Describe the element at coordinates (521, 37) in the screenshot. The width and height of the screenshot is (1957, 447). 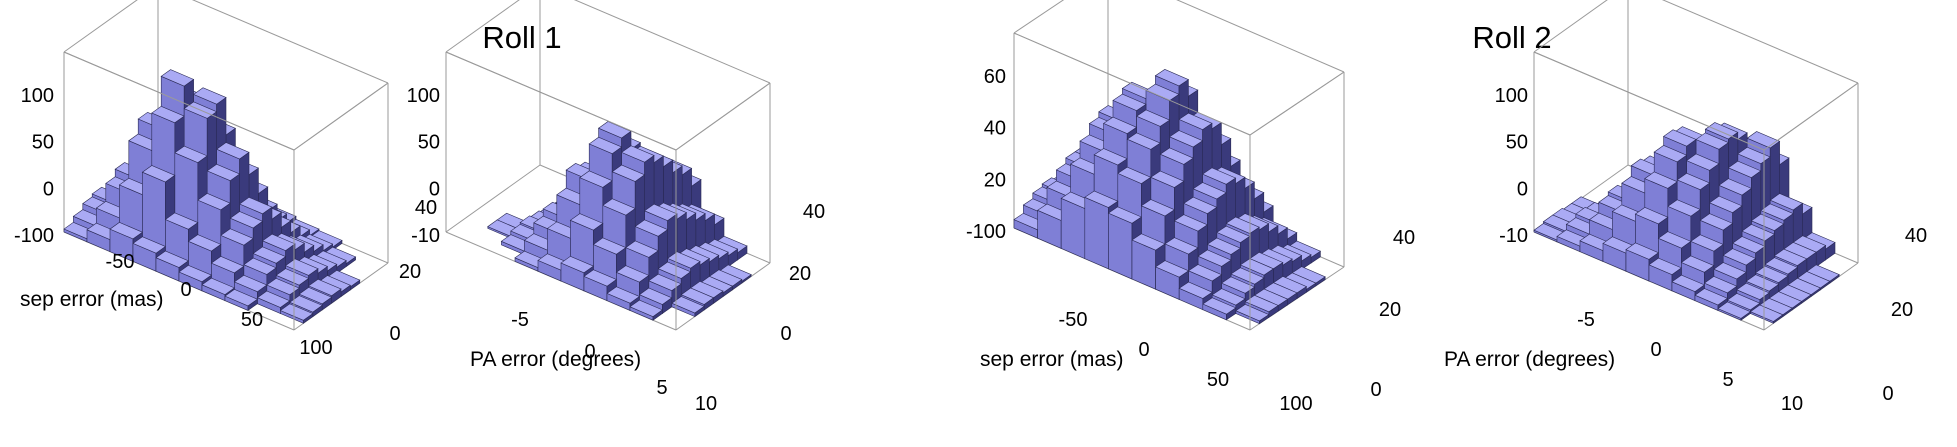
I see `group-title-roll-1: Roll 1` at that location.